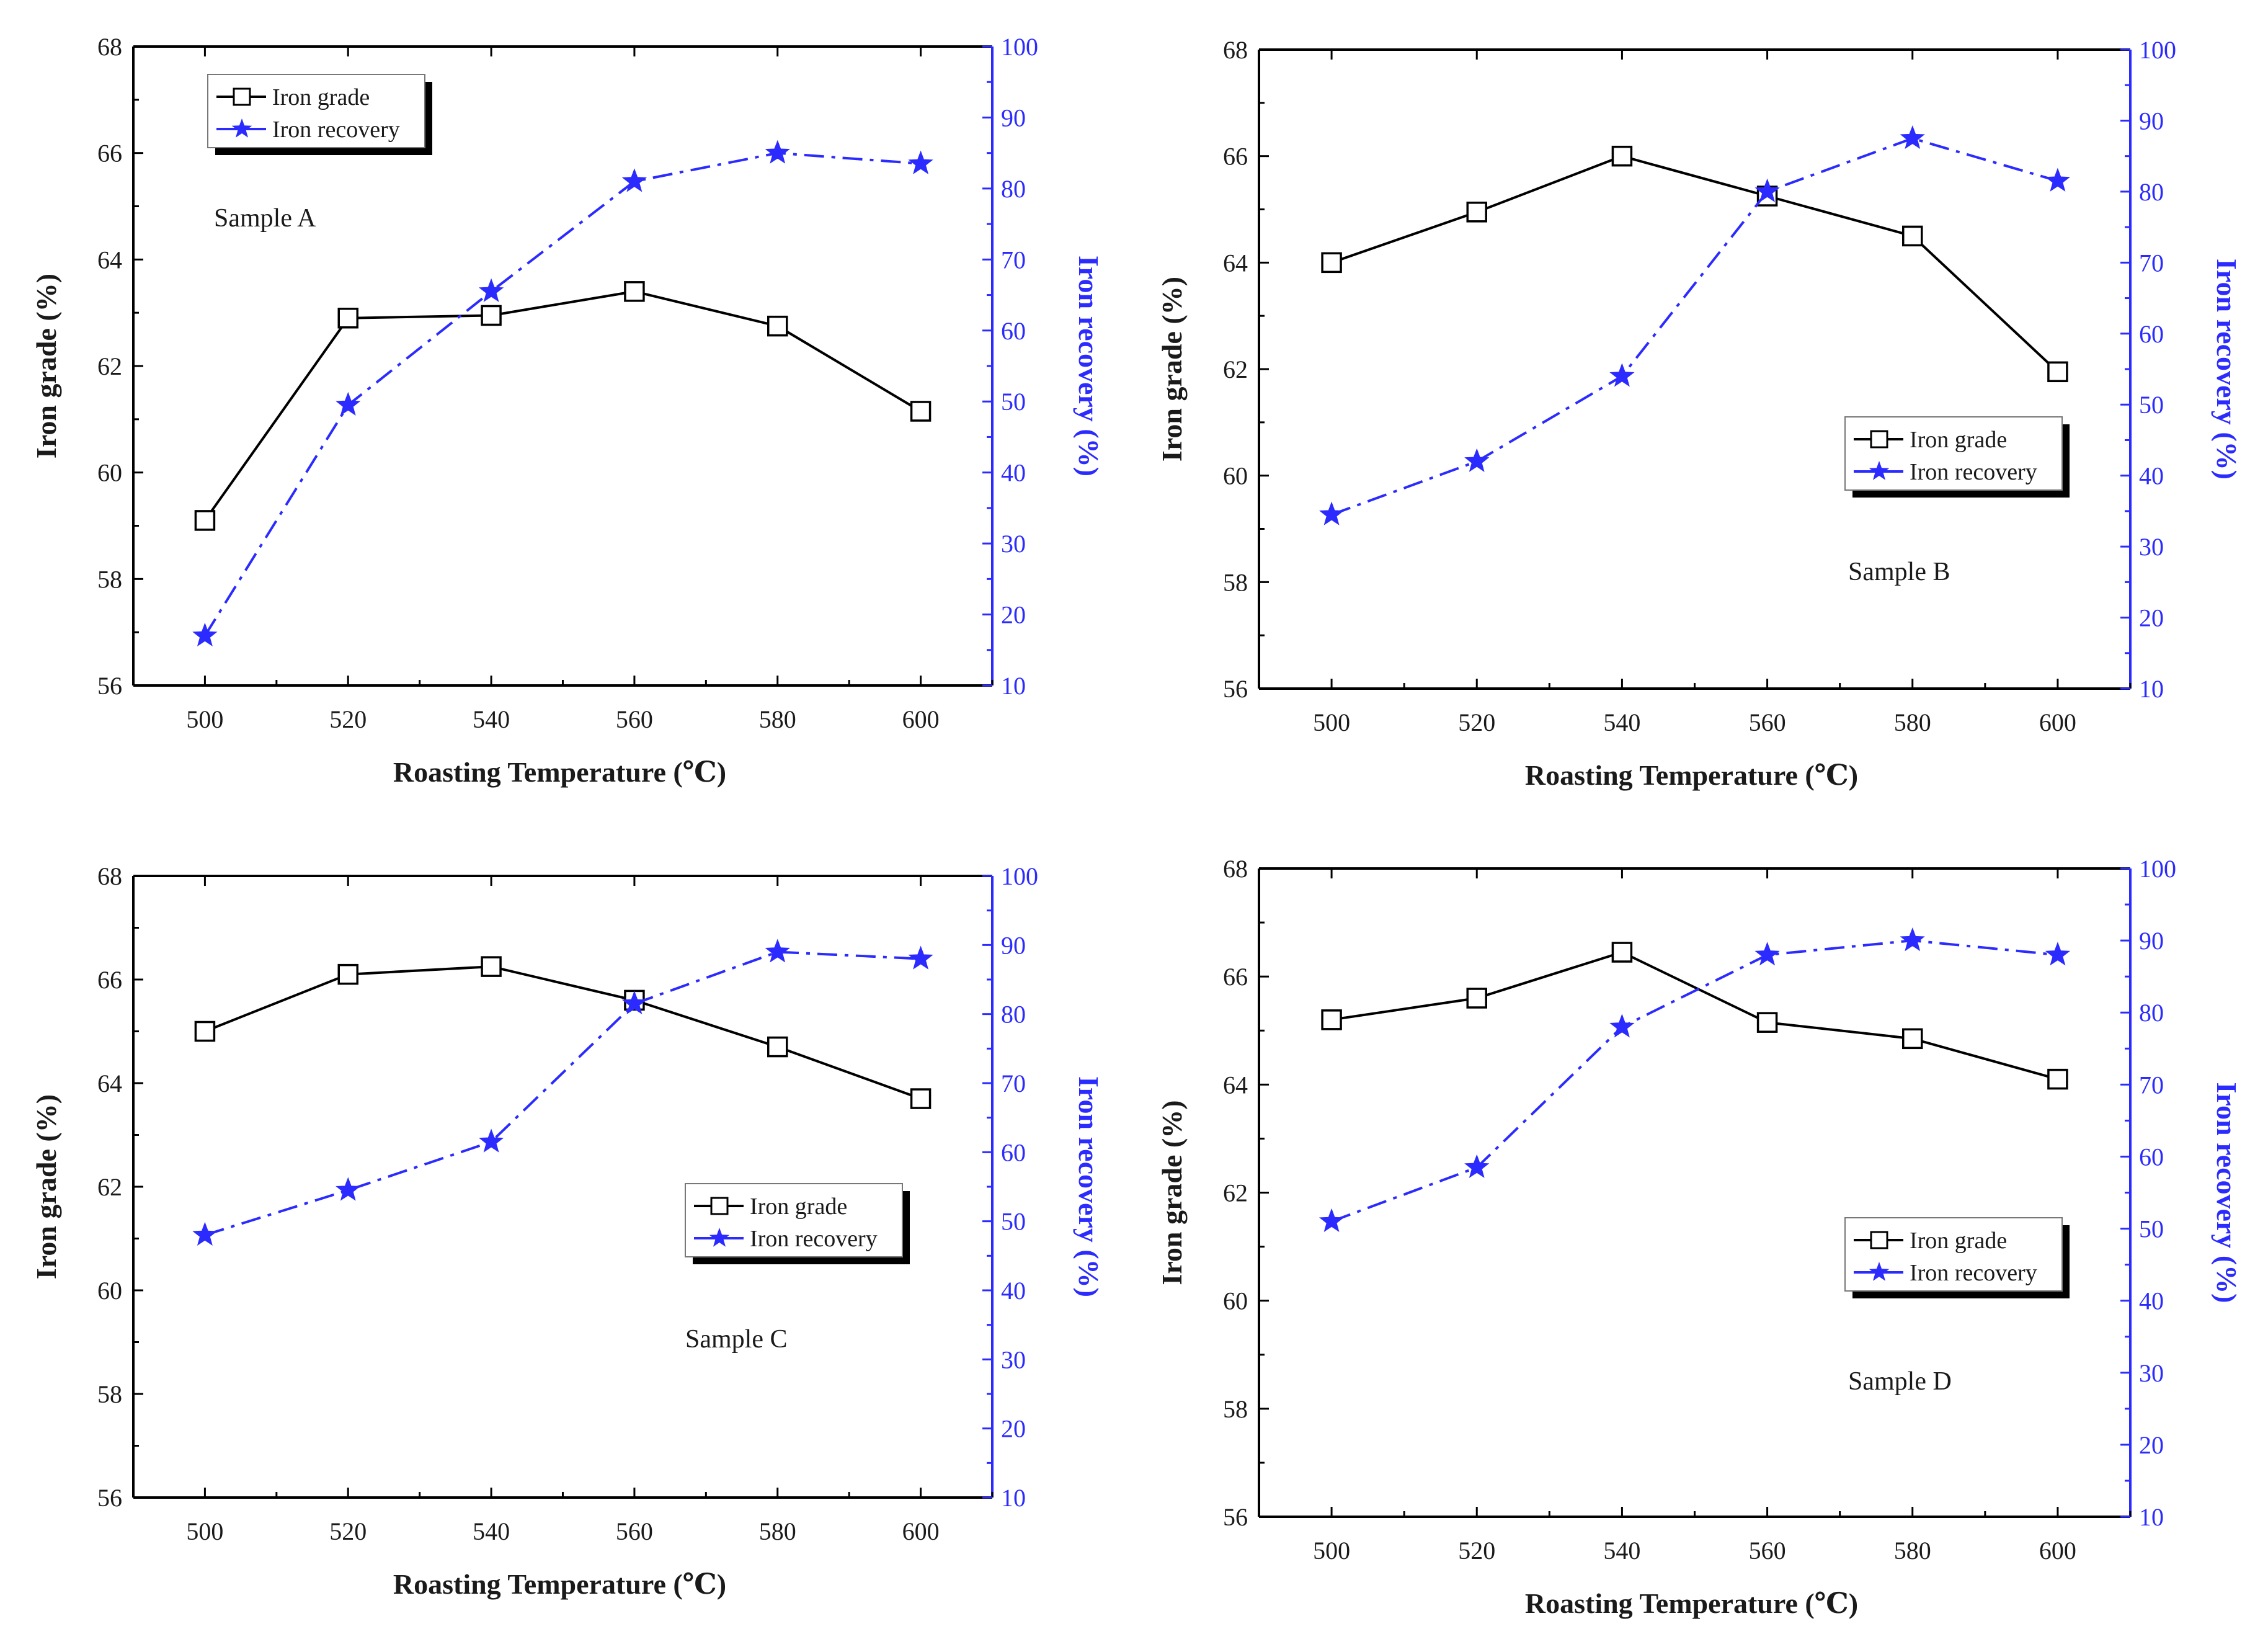  What do you see at coordinates (2151, 1013) in the screenshot?
I see `y2-tick-label: 80` at bounding box center [2151, 1013].